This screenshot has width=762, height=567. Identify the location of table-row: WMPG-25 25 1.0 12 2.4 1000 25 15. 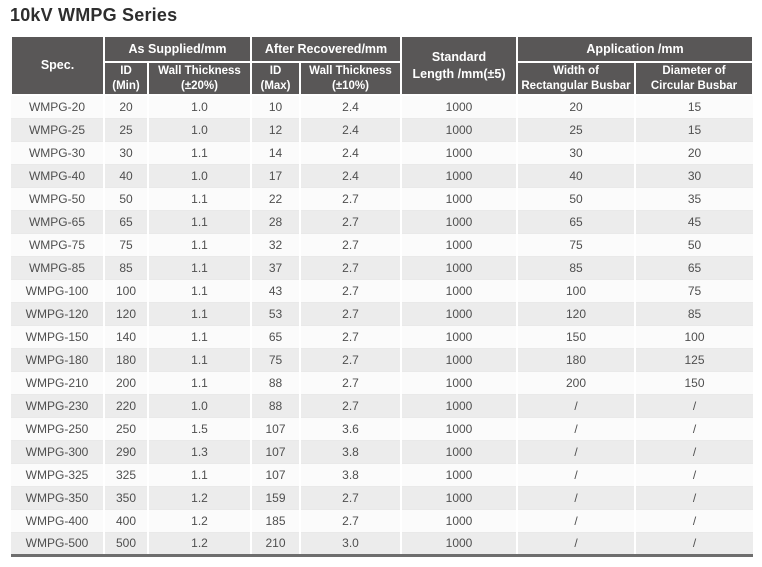
(382, 129).